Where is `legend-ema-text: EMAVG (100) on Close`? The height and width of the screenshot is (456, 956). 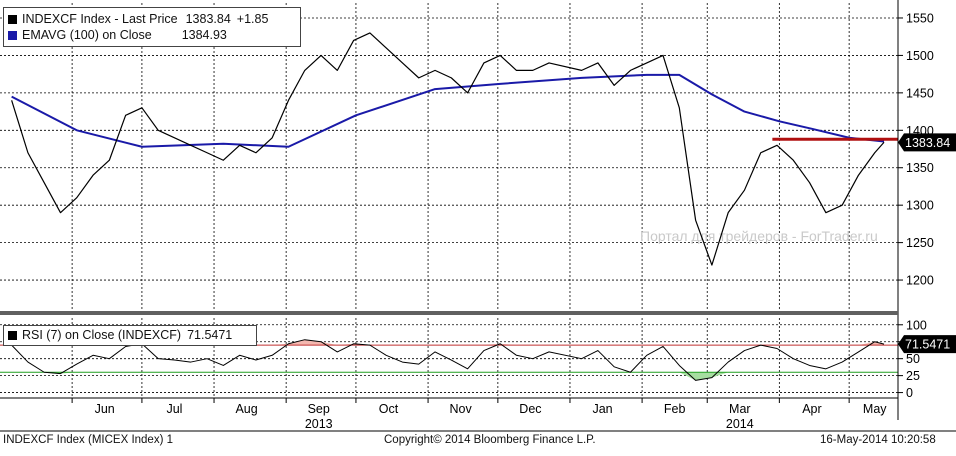
legend-ema-text: EMAVG (100) on Close is located at coordinates (87, 35).